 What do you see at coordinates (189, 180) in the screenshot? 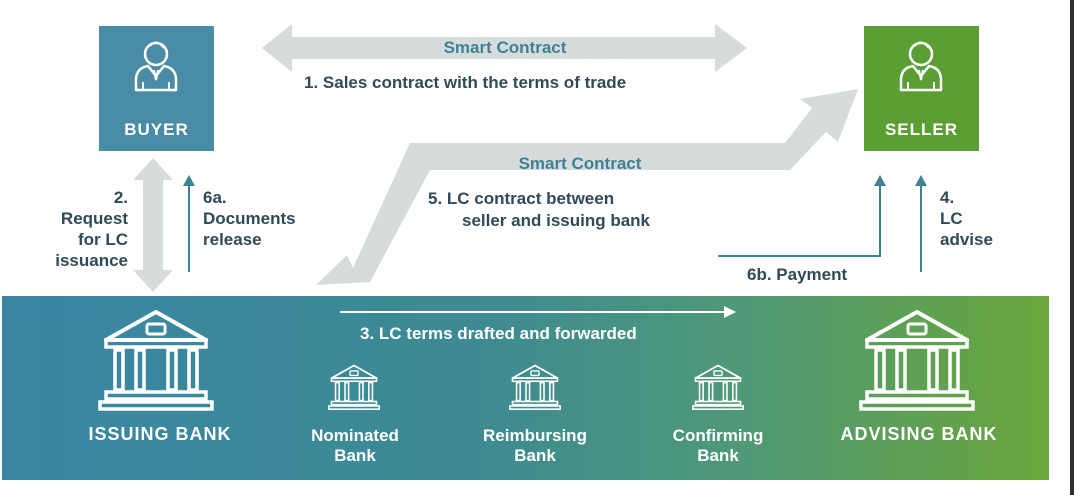
I see `arrowhead-6a` at bounding box center [189, 180].